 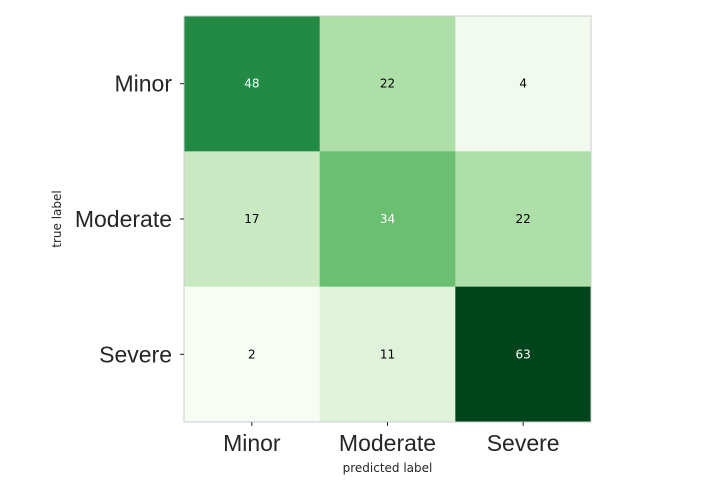 I want to click on x-tick-label: Severe, so click(x=523, y=443).